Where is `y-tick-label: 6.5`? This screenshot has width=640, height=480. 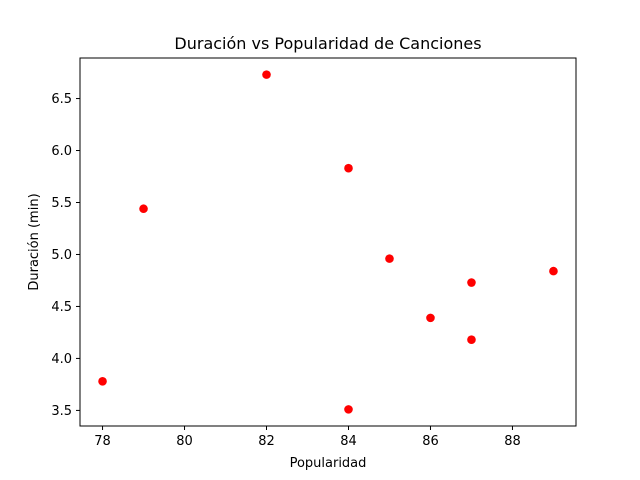 y-tick-label: 6.5 is located at coordinates (61, 99).